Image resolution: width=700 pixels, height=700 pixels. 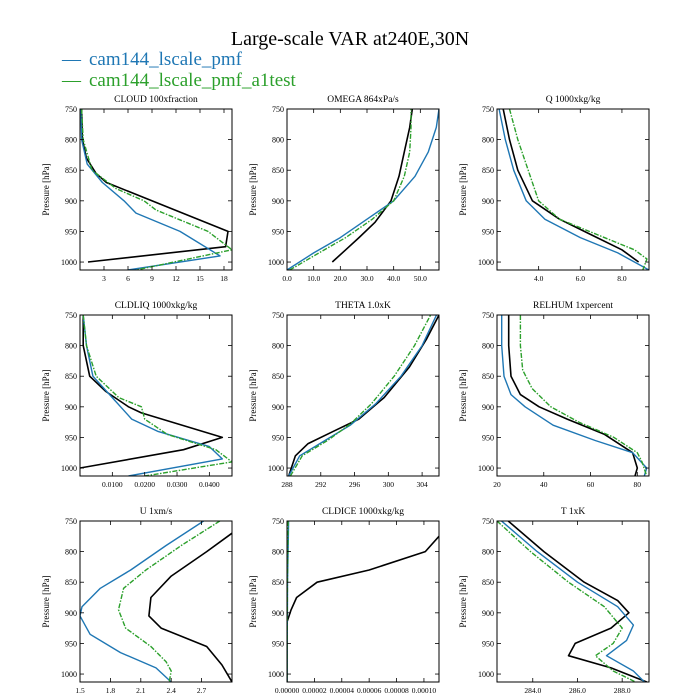 I want to click on panel-title: T 1xK, so click(x=573, y=512).